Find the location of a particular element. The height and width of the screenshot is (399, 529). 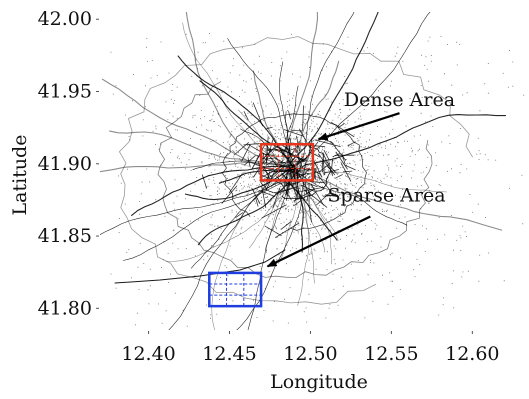

y-tick-label: 42.00 is located at coordinates (65, 19).